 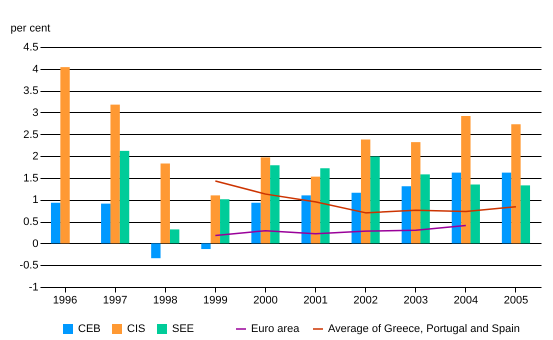 What do you see at coordinates (424, 329) in the screenshot?
I see `legend-label: Average of Greece, Portugal and Spain` at bounding box center [424, 329].